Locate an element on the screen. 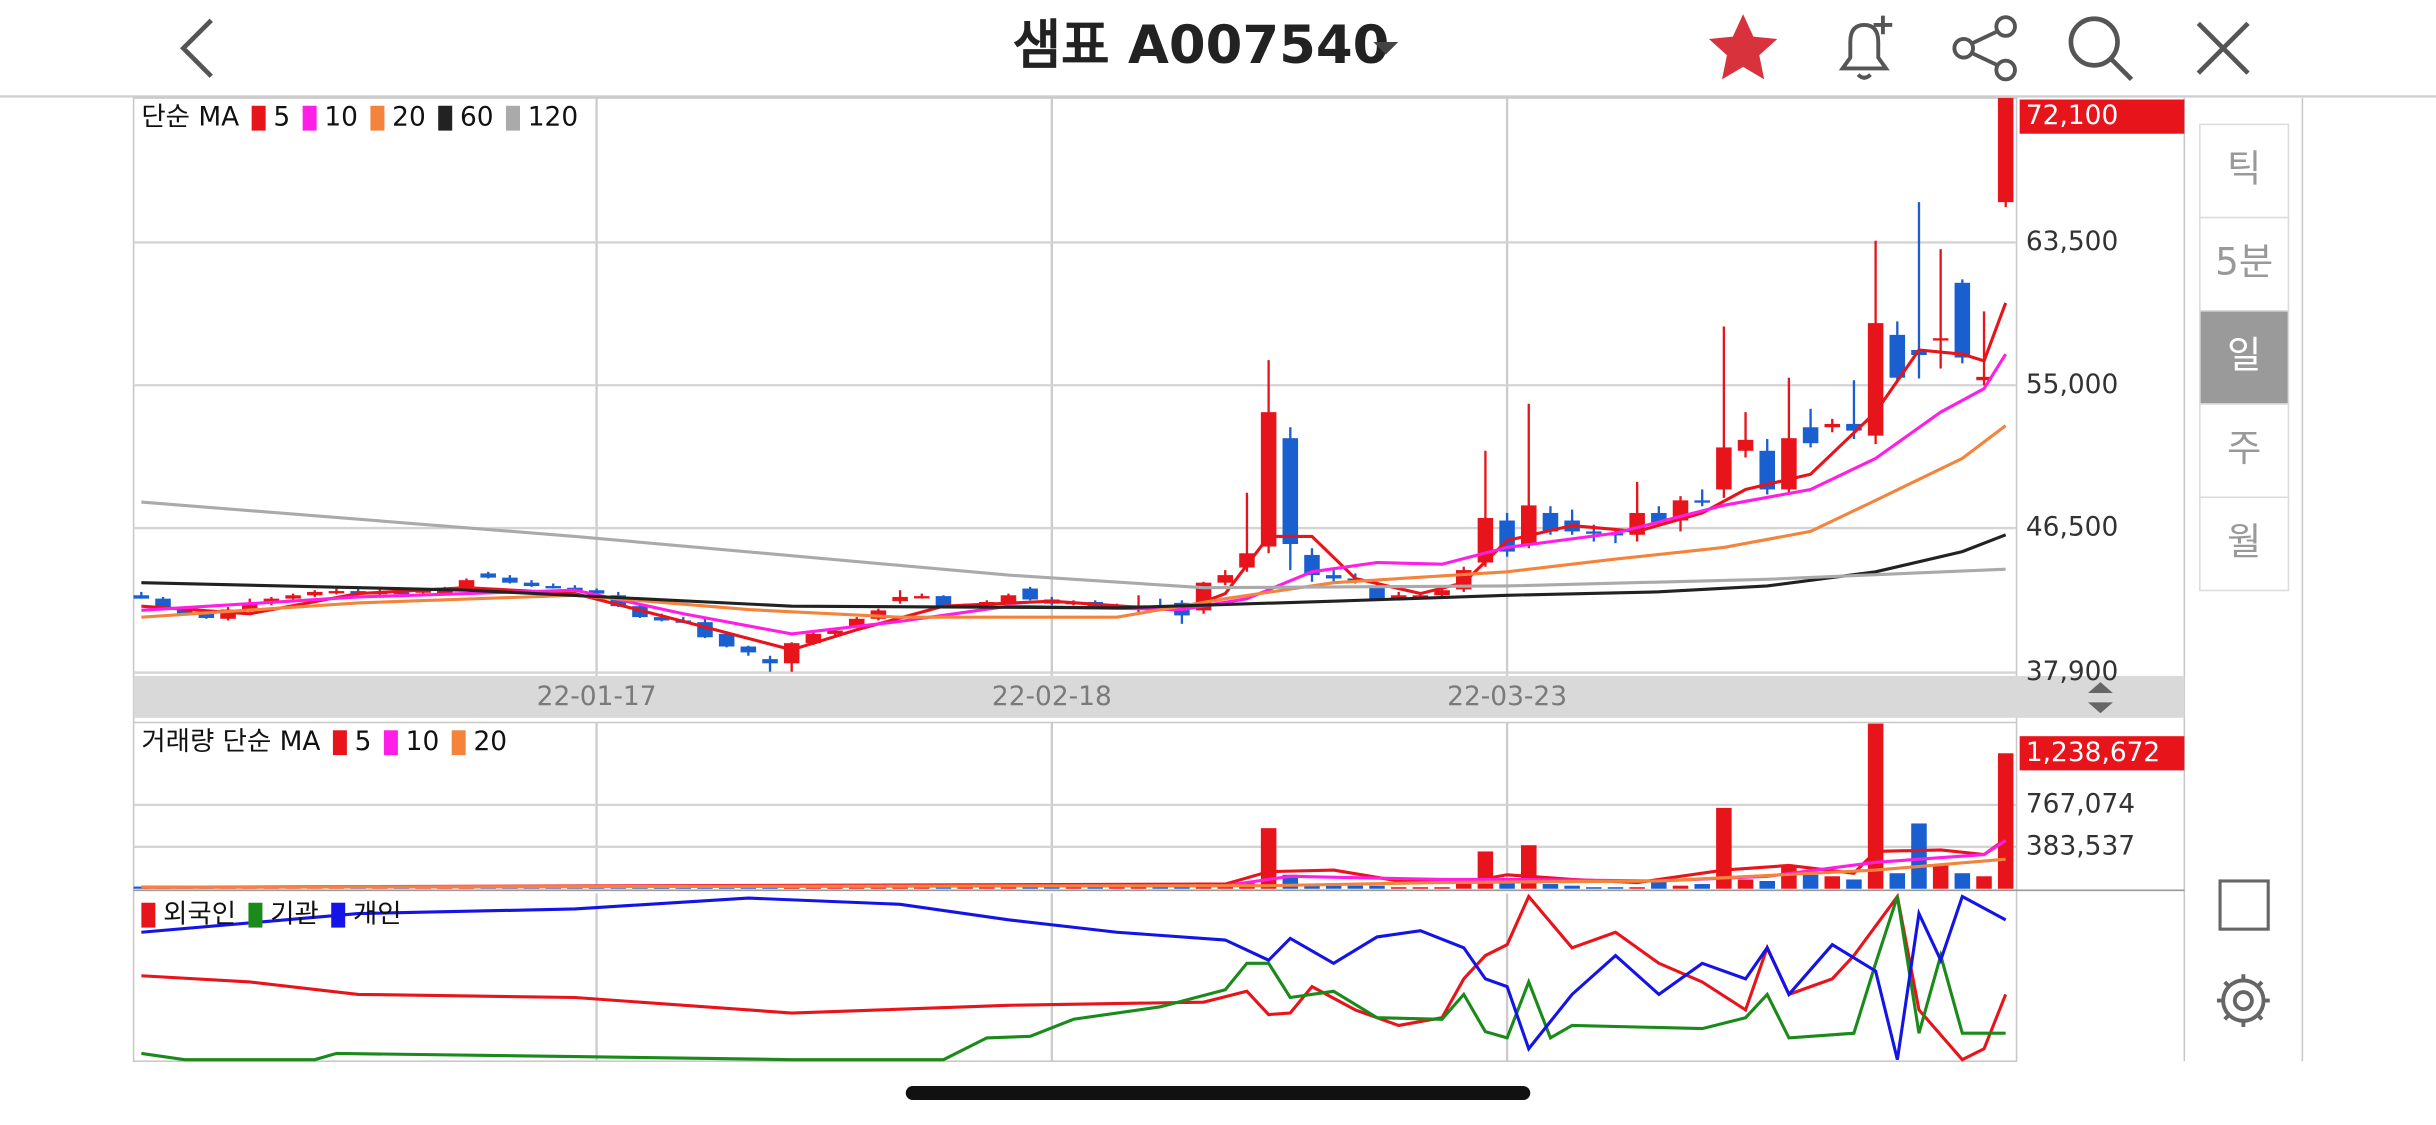 The height and width of the screenshot is (1125, 2436). tab-label: 5분 is located at coordinates (2244, 262).